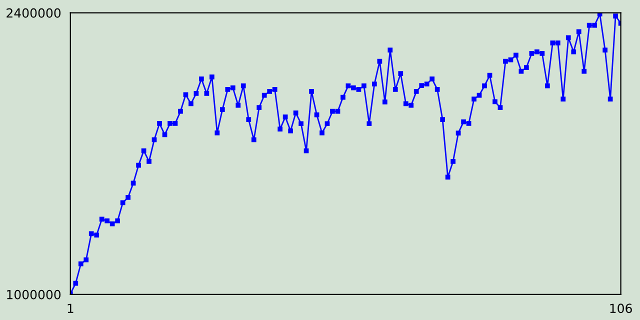 The width and height of the screenshot is (640, 320). What do you see at coordinates (33, 13) in the screenshot?
I see `y-tick-label: 2400000` at bounding box center [33, 13].